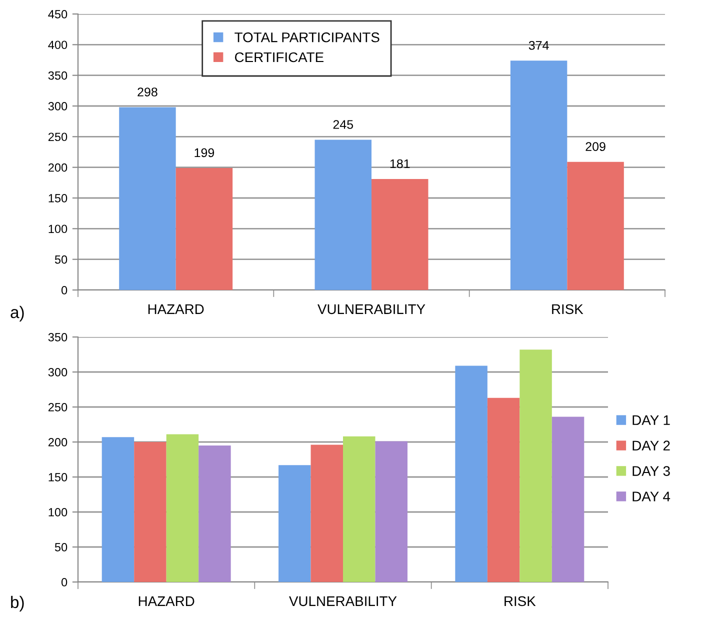  What do you see at coordinates (400, 163) in the screenshot?
I see `data-label: 181` at bounding box center [400, 163].